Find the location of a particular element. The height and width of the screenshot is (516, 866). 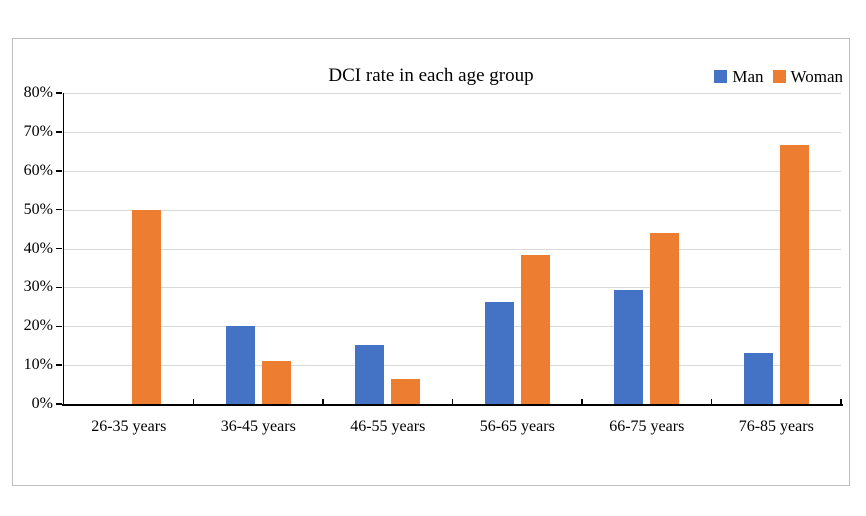

y-tick-label-80: 80% is located at coordinates (38, 92).